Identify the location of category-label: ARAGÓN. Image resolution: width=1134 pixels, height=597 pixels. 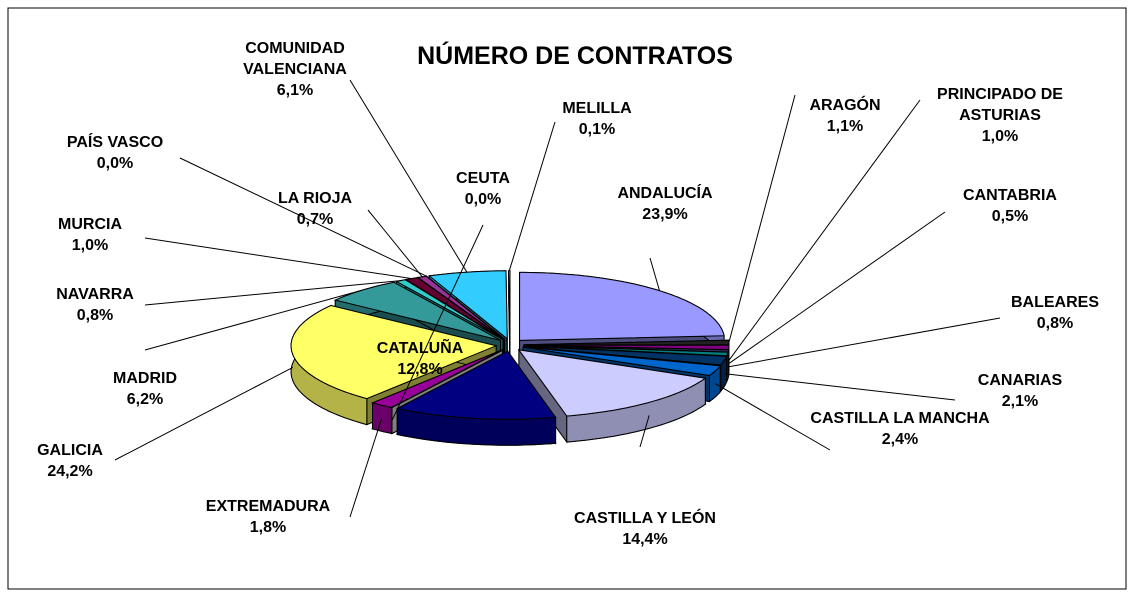
(845, 105).